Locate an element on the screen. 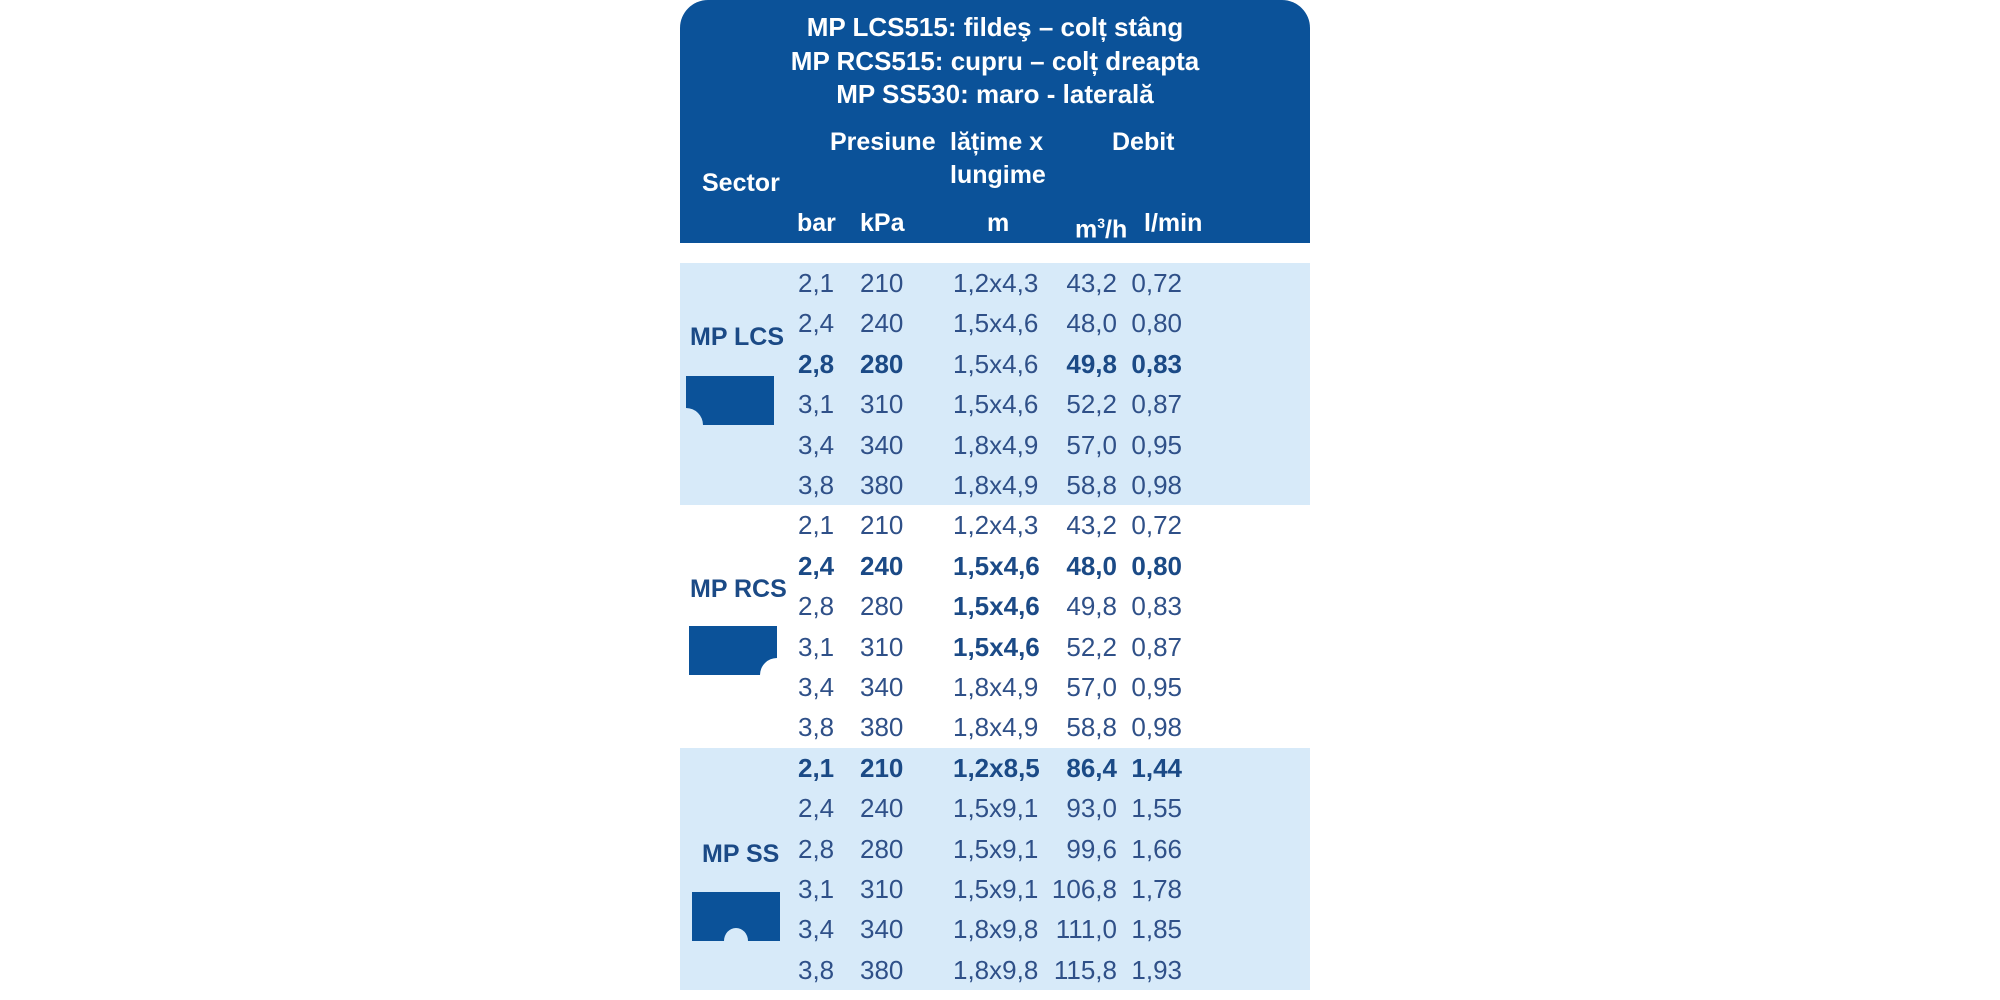 The height and width of the screenshot is (1000, 2000). header-latime: lățime x is located at coordinates (997, 142).